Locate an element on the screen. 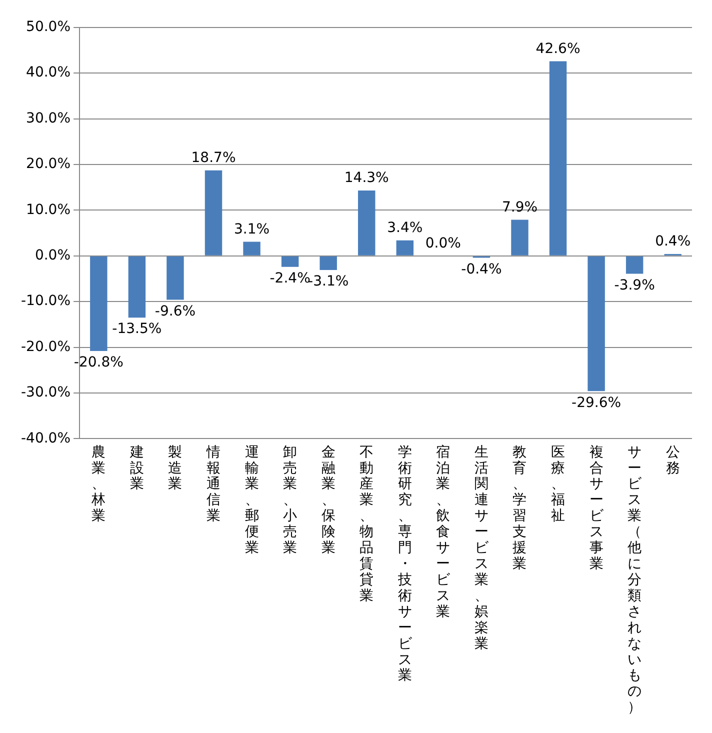  y-tick-label: 10.0% is located at coordinates (48, 210).